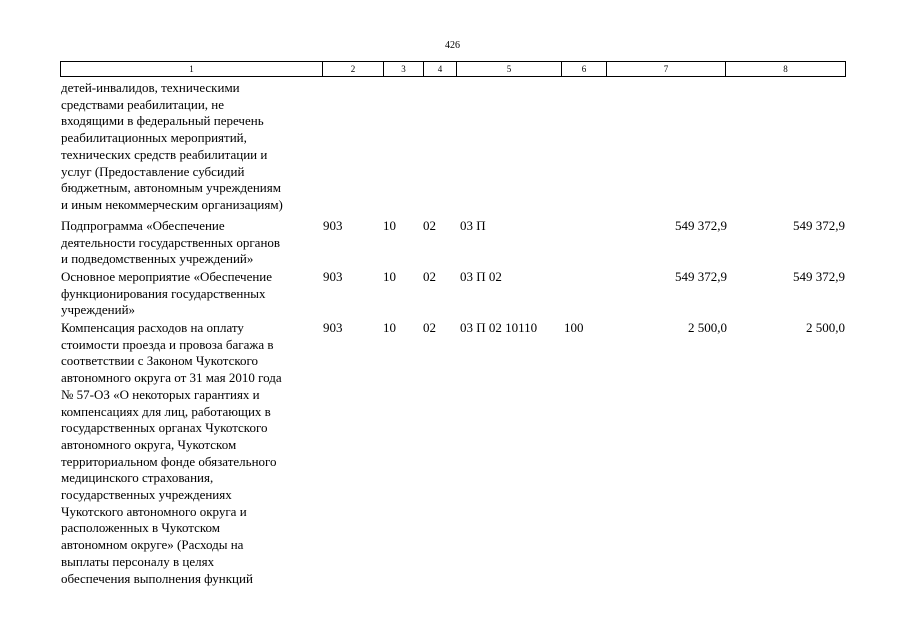  Describe the element at coordinates (666, 69) in the screenshot. I see `header-col-7: 7` at that location.